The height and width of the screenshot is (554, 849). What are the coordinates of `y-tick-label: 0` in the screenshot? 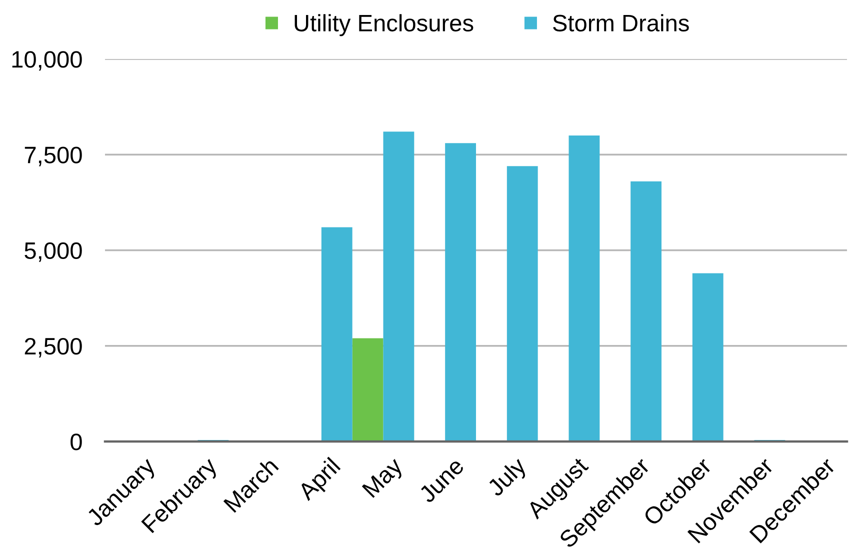 It's located at (76, 442).